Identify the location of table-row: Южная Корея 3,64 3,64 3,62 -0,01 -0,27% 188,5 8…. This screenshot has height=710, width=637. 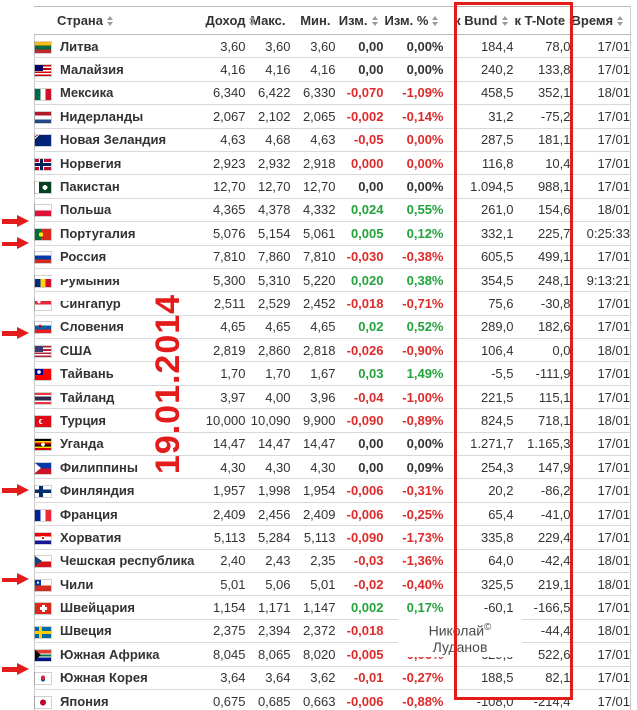
(332, 678).